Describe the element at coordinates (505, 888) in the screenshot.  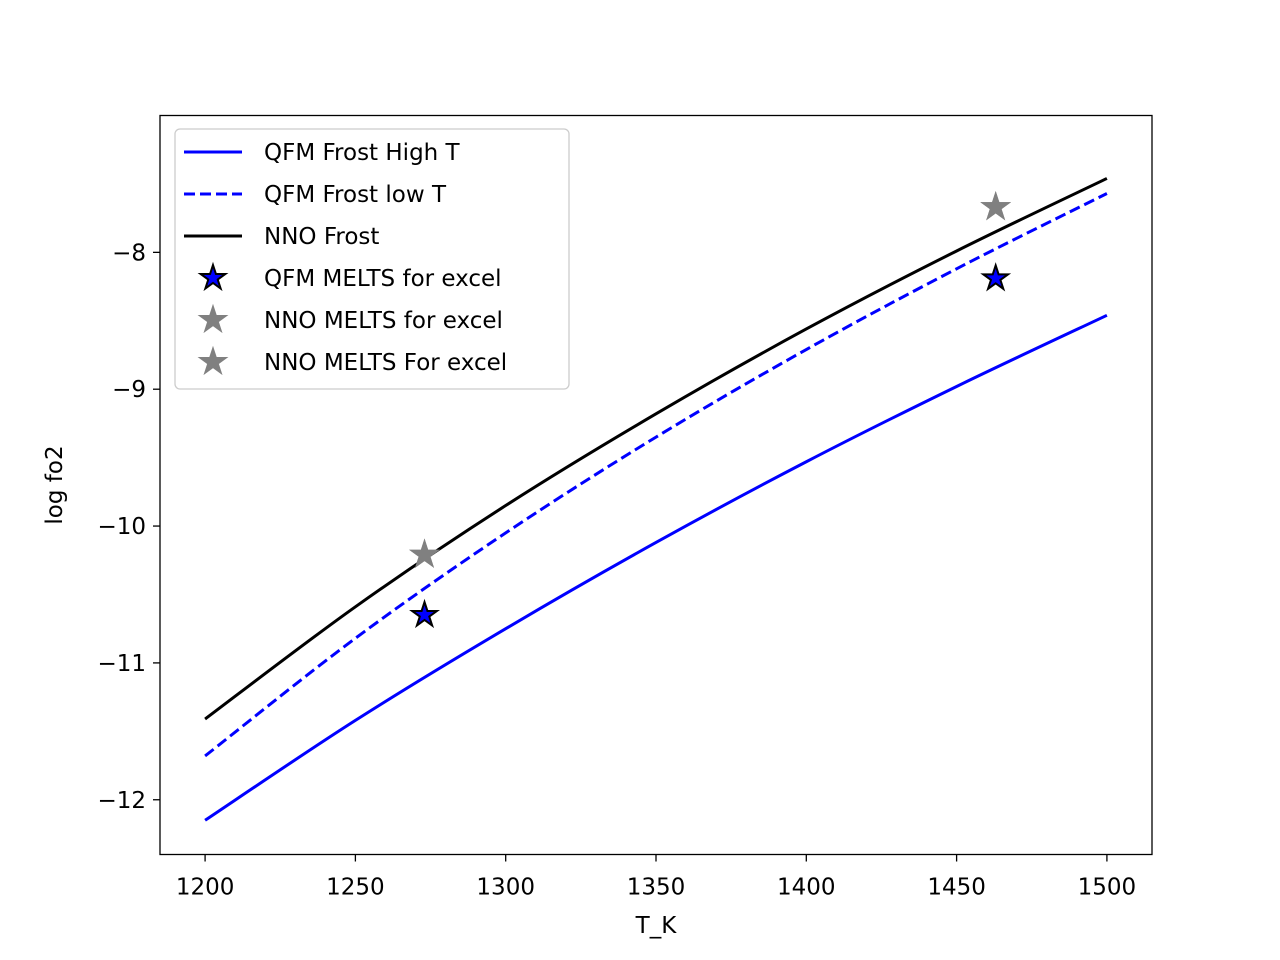
I see `x-tick-label: 1300` at that location.